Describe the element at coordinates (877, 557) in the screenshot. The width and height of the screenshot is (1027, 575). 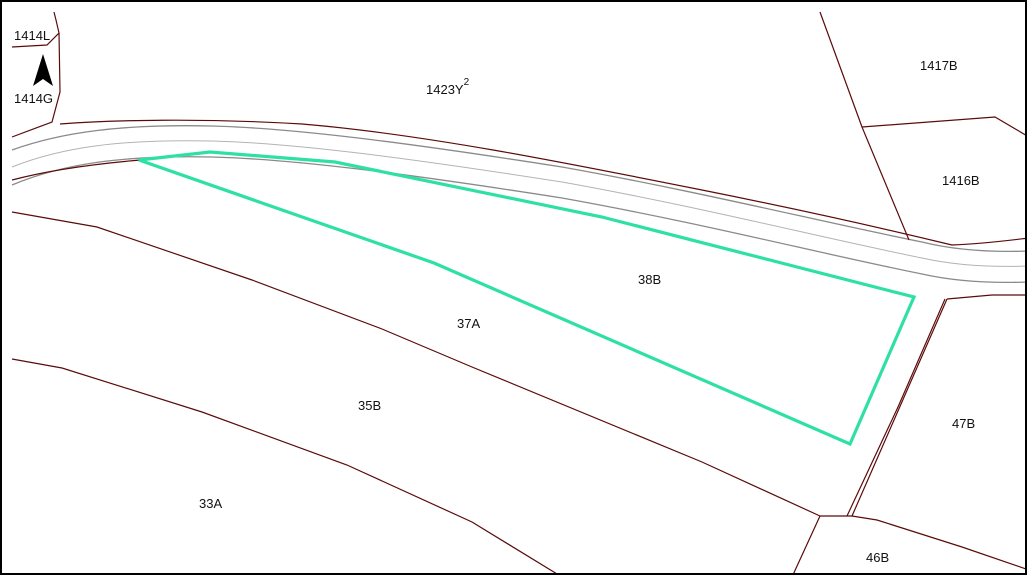
I see `label-46b: 46B` at that location.